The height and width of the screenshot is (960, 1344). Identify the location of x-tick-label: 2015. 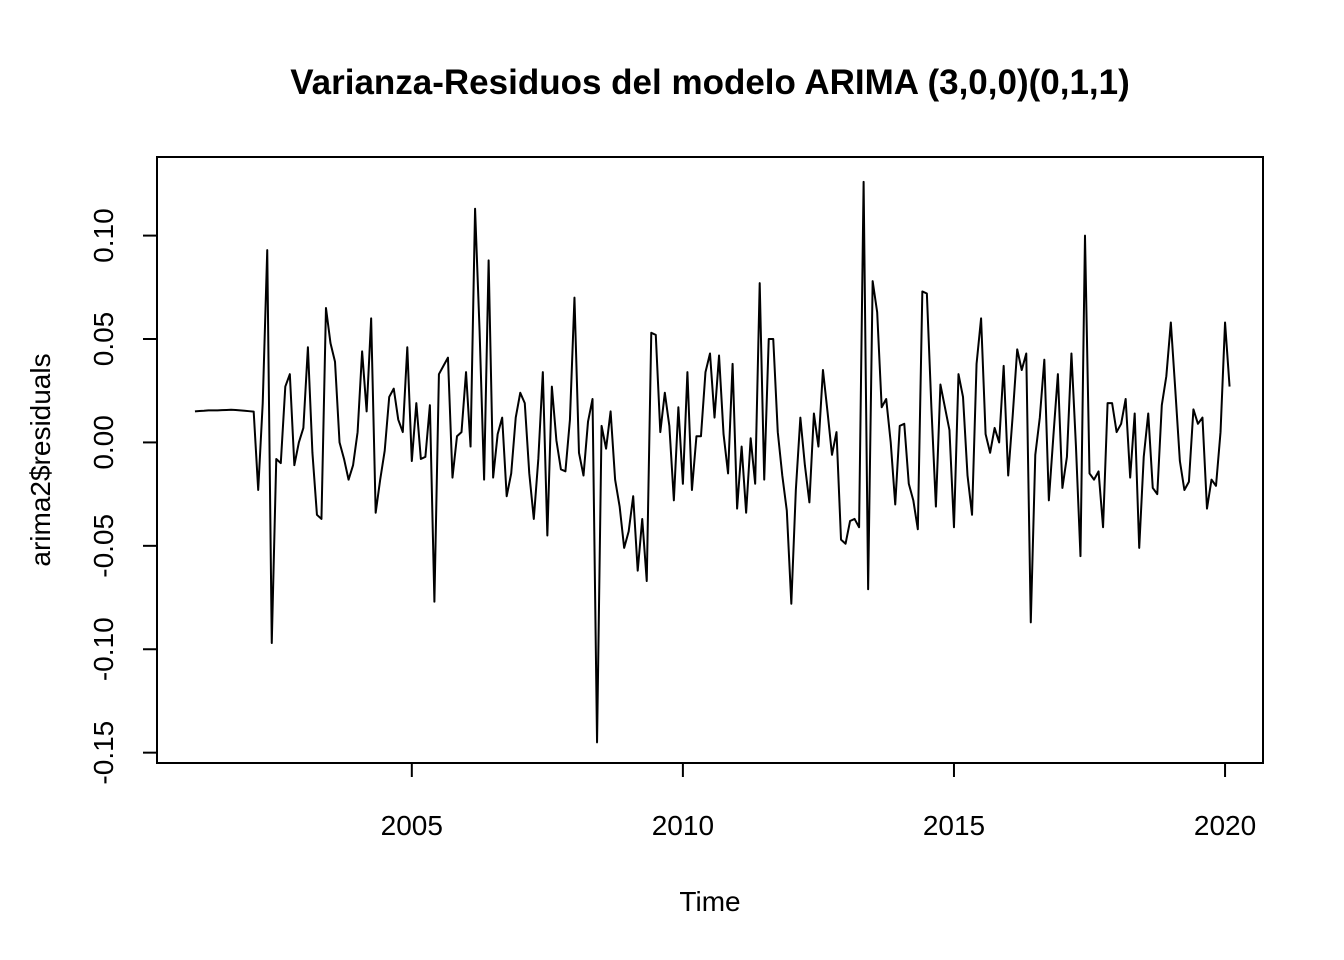
(954, 825).